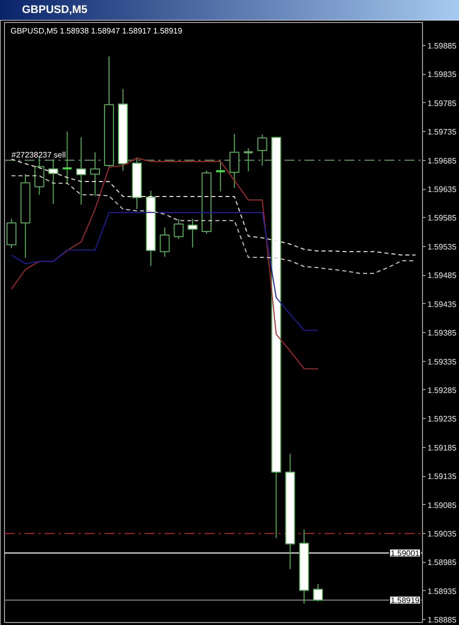  What do you see at coordinates (442, 45) in the screenshot?
I see `y-tick-label: 1.59885` at bounding box center [442, 45].